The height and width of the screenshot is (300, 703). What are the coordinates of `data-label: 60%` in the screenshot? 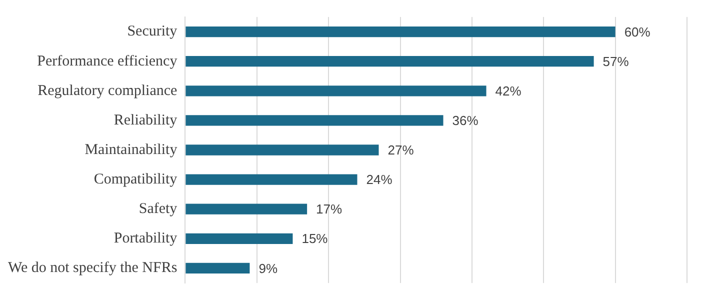 It's located at (637, 32).